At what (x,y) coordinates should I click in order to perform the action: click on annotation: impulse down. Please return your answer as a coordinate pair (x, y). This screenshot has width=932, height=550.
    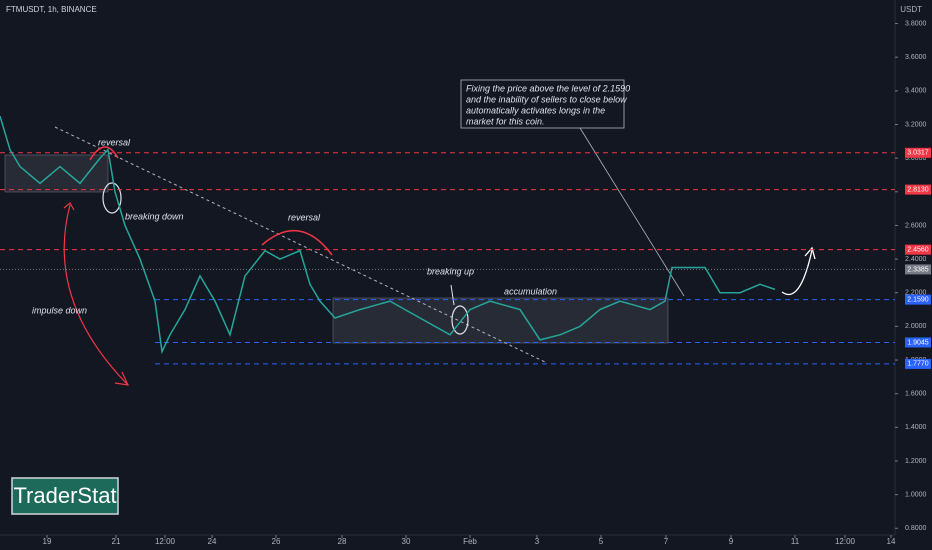
    Looking at the image, I should click on (59, 310).